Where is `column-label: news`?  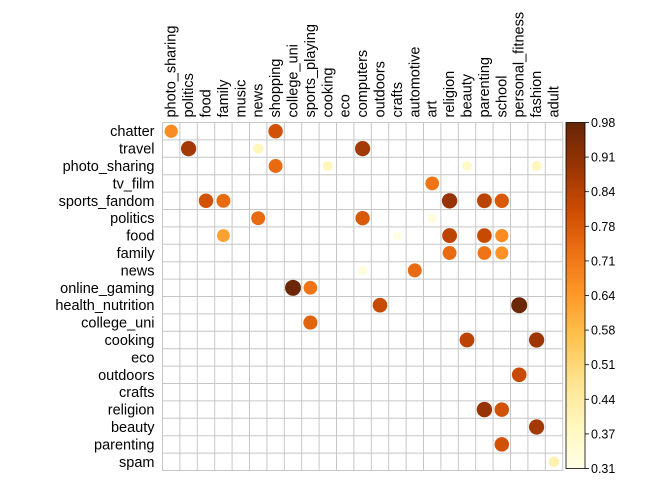 column-label: news is located at coordinates (259, 101).